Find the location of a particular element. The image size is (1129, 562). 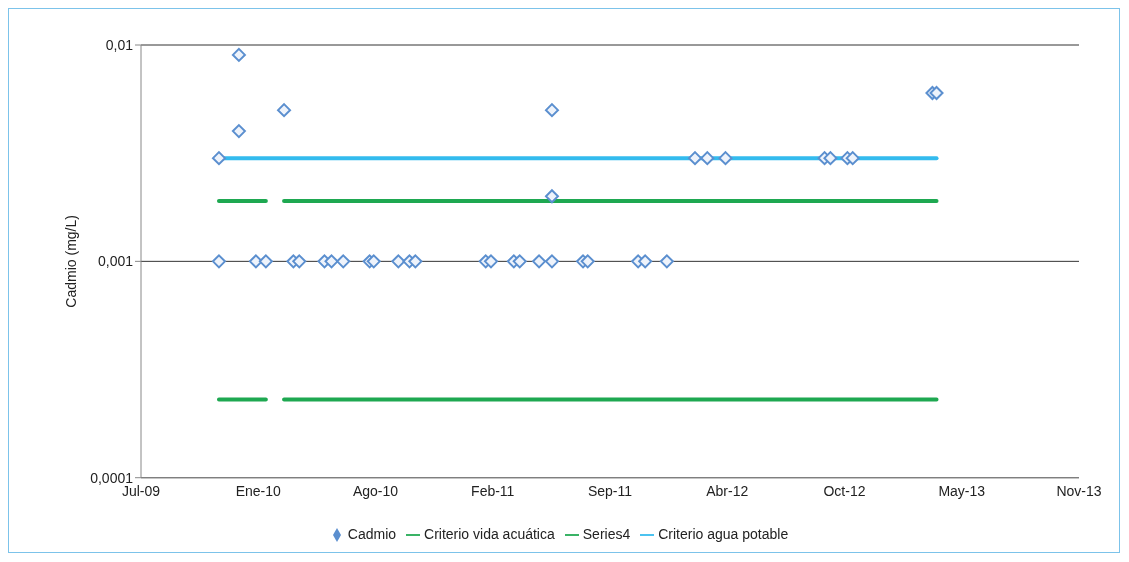

y-tick-label: 0,001 is located at coordinates (115, 261).